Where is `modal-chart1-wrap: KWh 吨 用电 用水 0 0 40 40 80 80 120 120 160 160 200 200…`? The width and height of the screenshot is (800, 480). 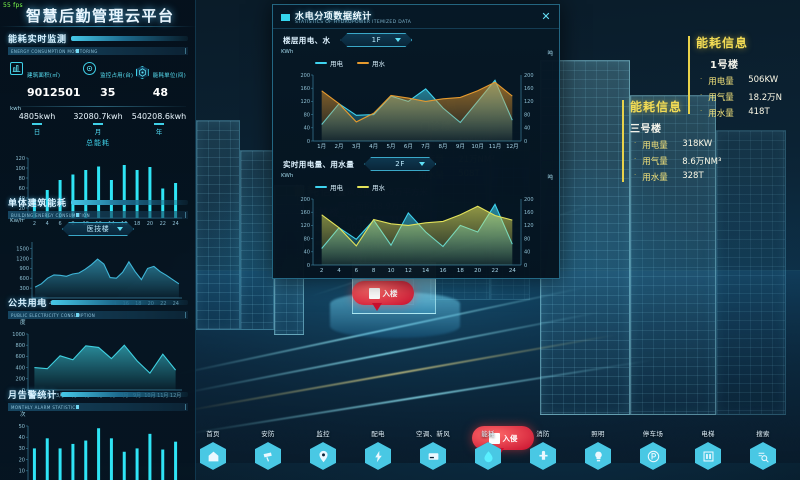 modal-chart1-wrap: KWh 吨 用电 用水 0 0 40 40 80 80 120 120 160 160 200 200… is located at coordinates (416, 101).